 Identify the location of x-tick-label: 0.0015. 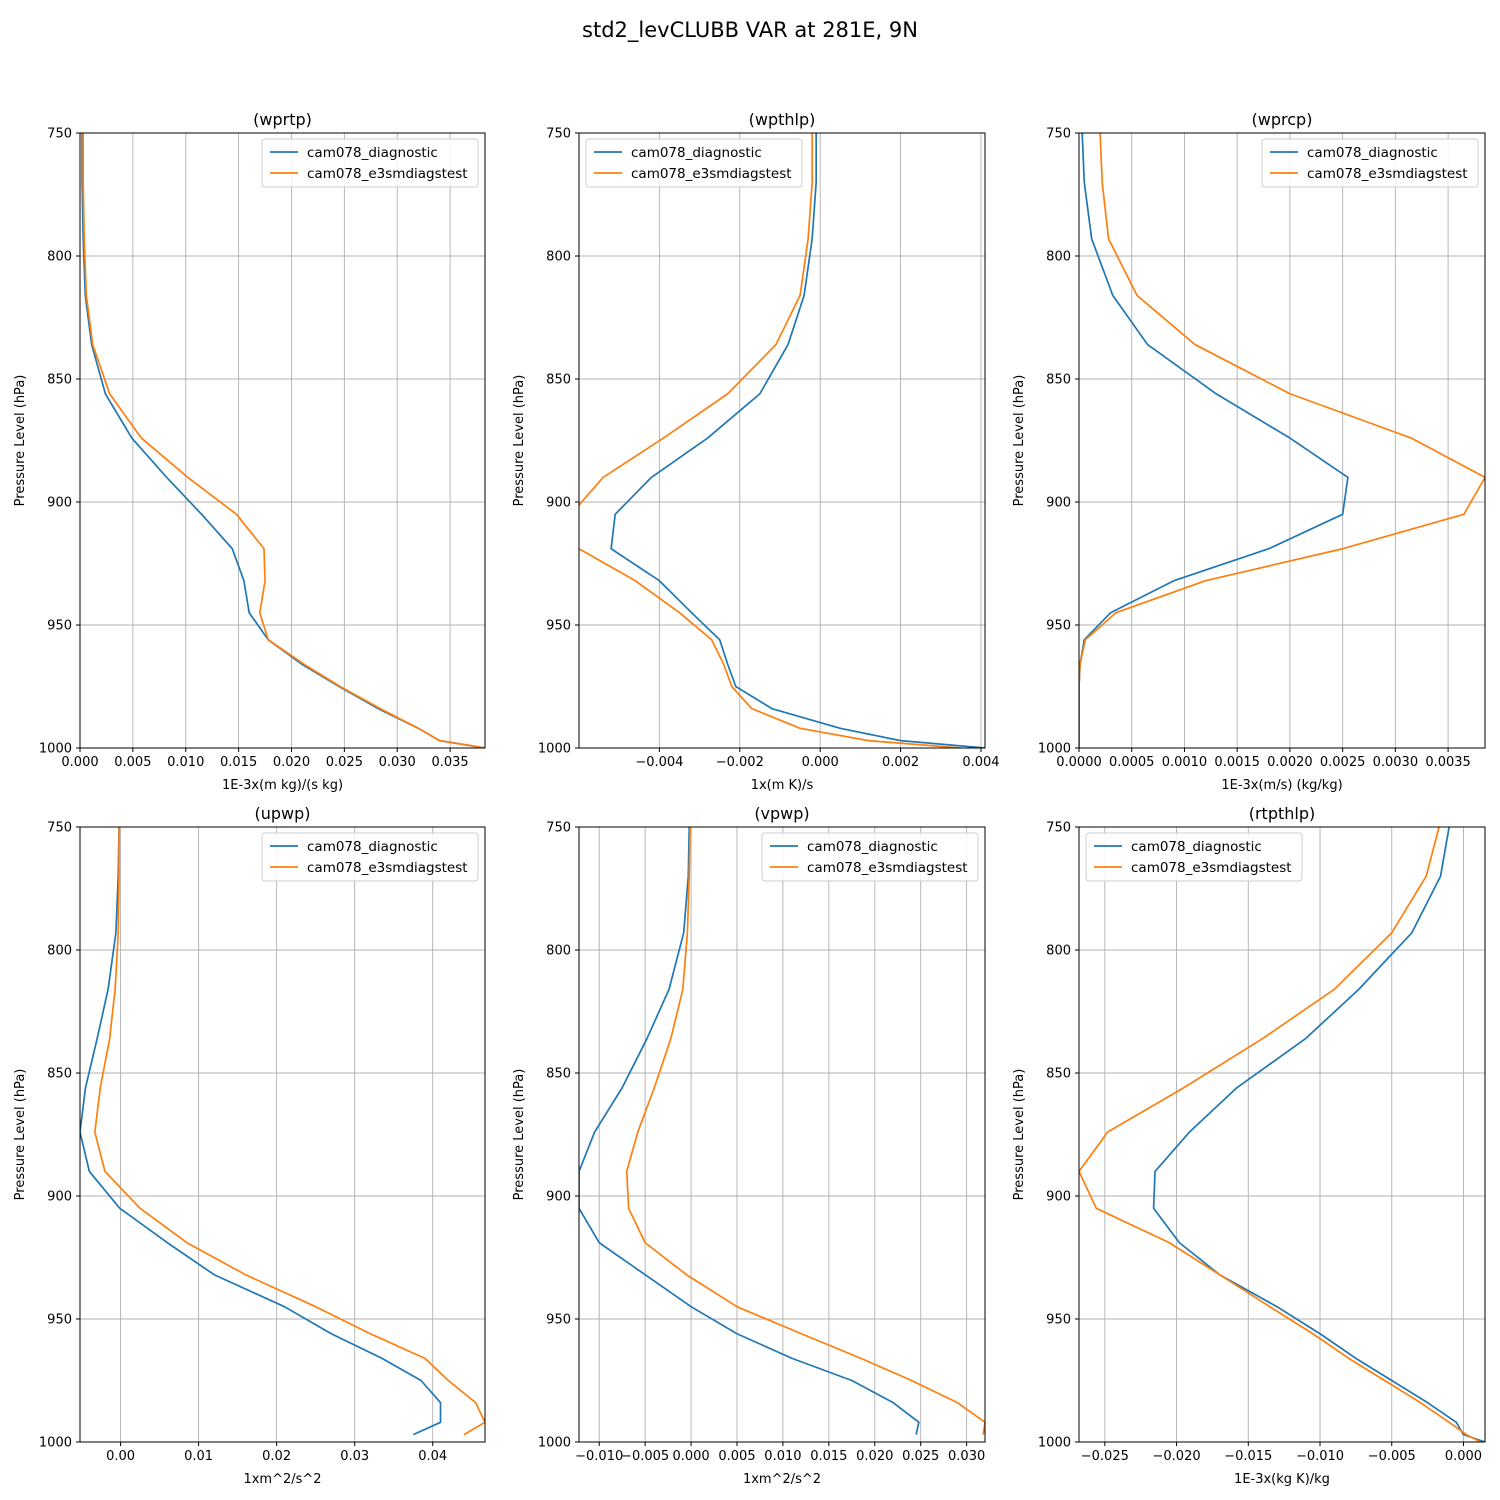
(1237, 762).